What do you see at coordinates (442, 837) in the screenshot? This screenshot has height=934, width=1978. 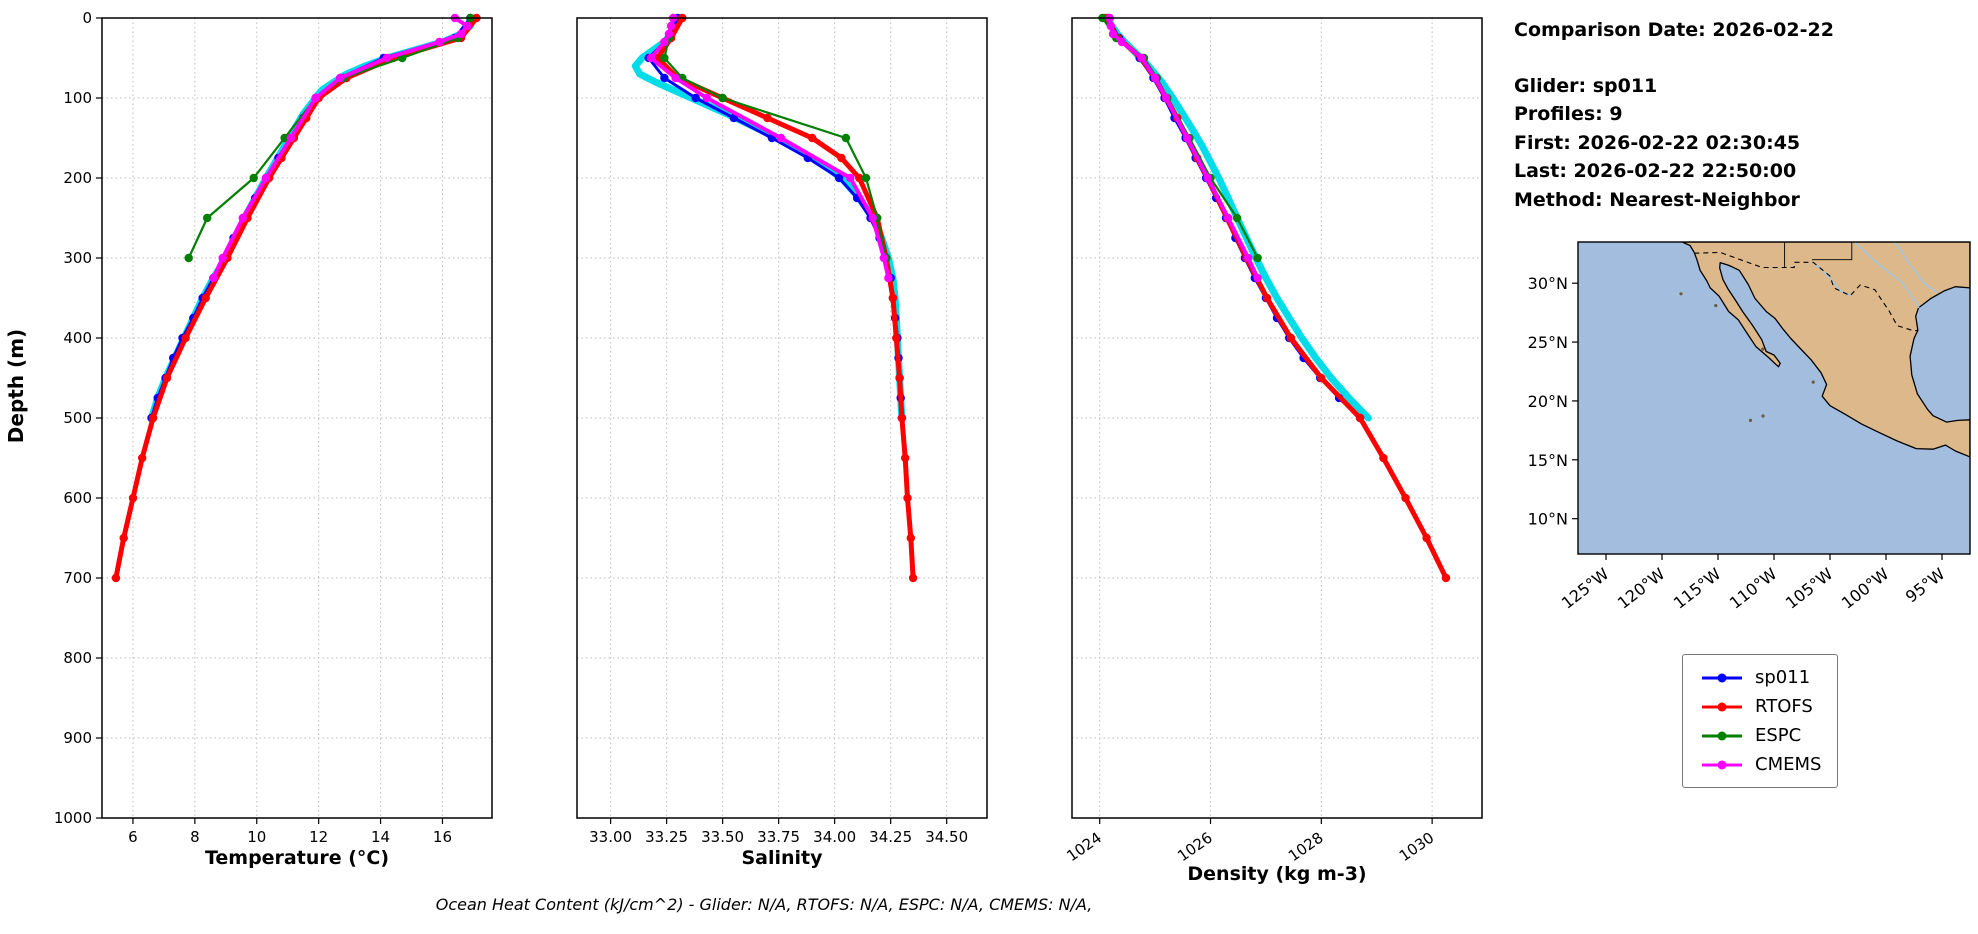 I see `svg-text: 16` at bounding box center [442, 837].